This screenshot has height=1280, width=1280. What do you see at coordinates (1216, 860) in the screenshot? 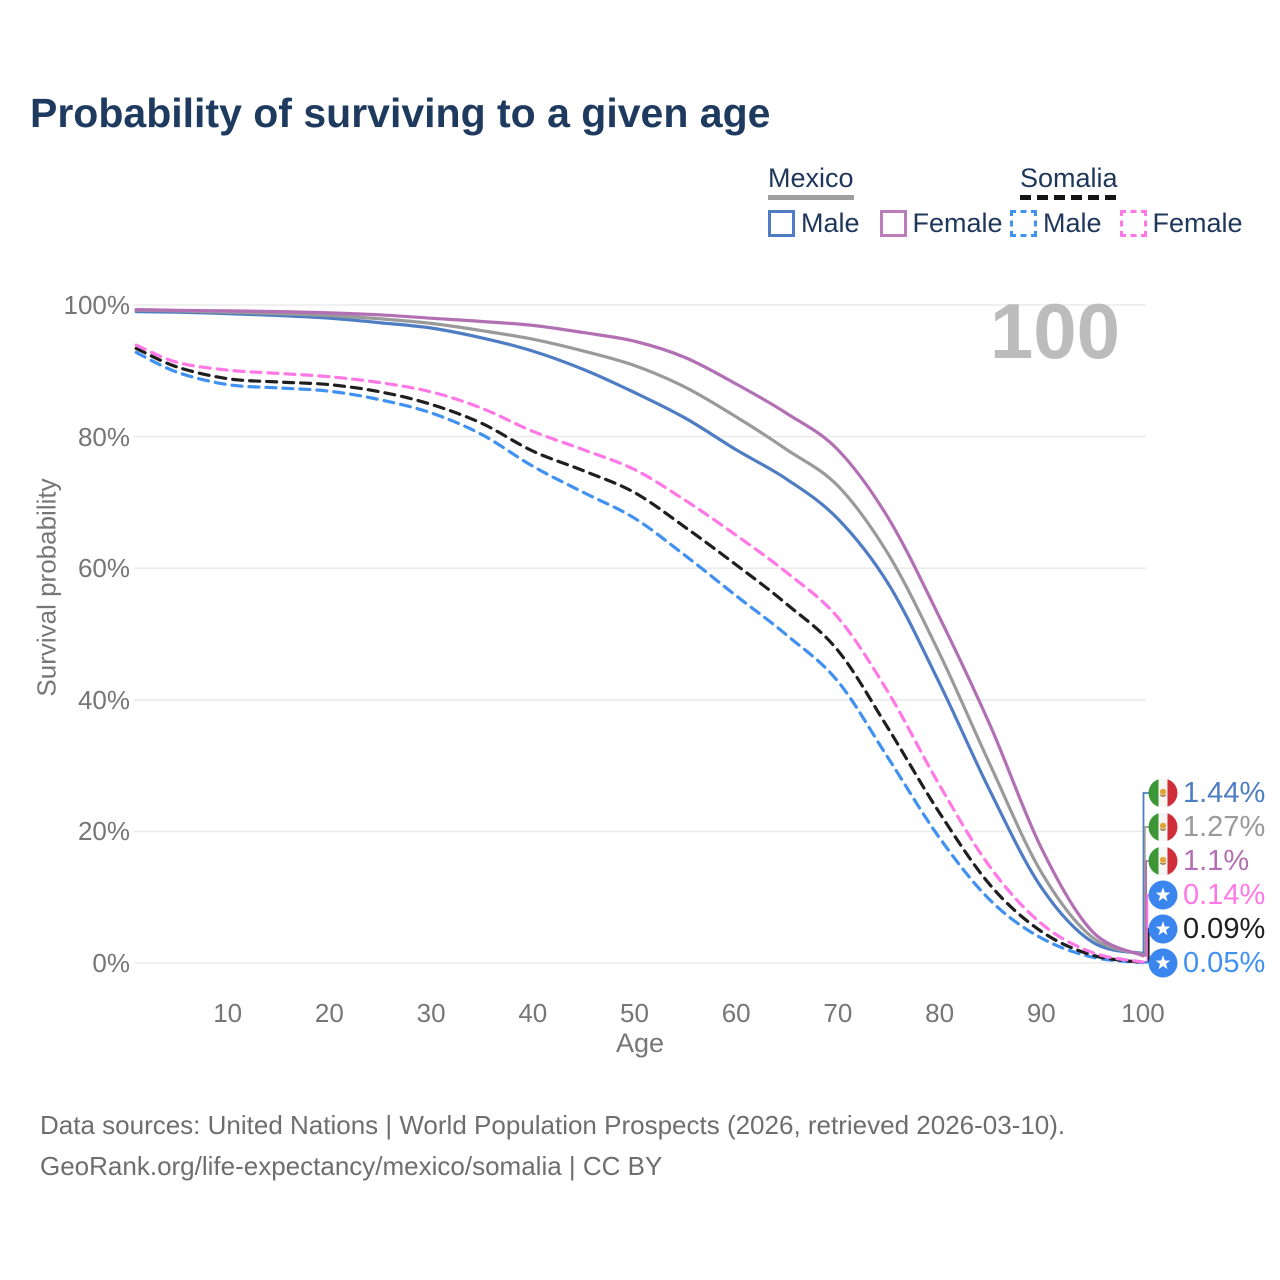
I see `end-value-label: 1.1%` at bounding box center [1216, 860].